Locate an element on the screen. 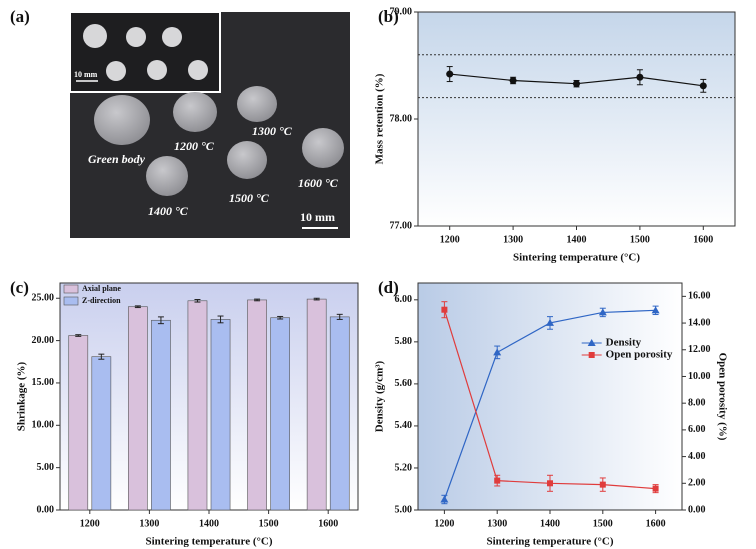 The width and height of the screenshot is (756, 549). y-tick-label: 5.00 is located at coordinates (46, 467).